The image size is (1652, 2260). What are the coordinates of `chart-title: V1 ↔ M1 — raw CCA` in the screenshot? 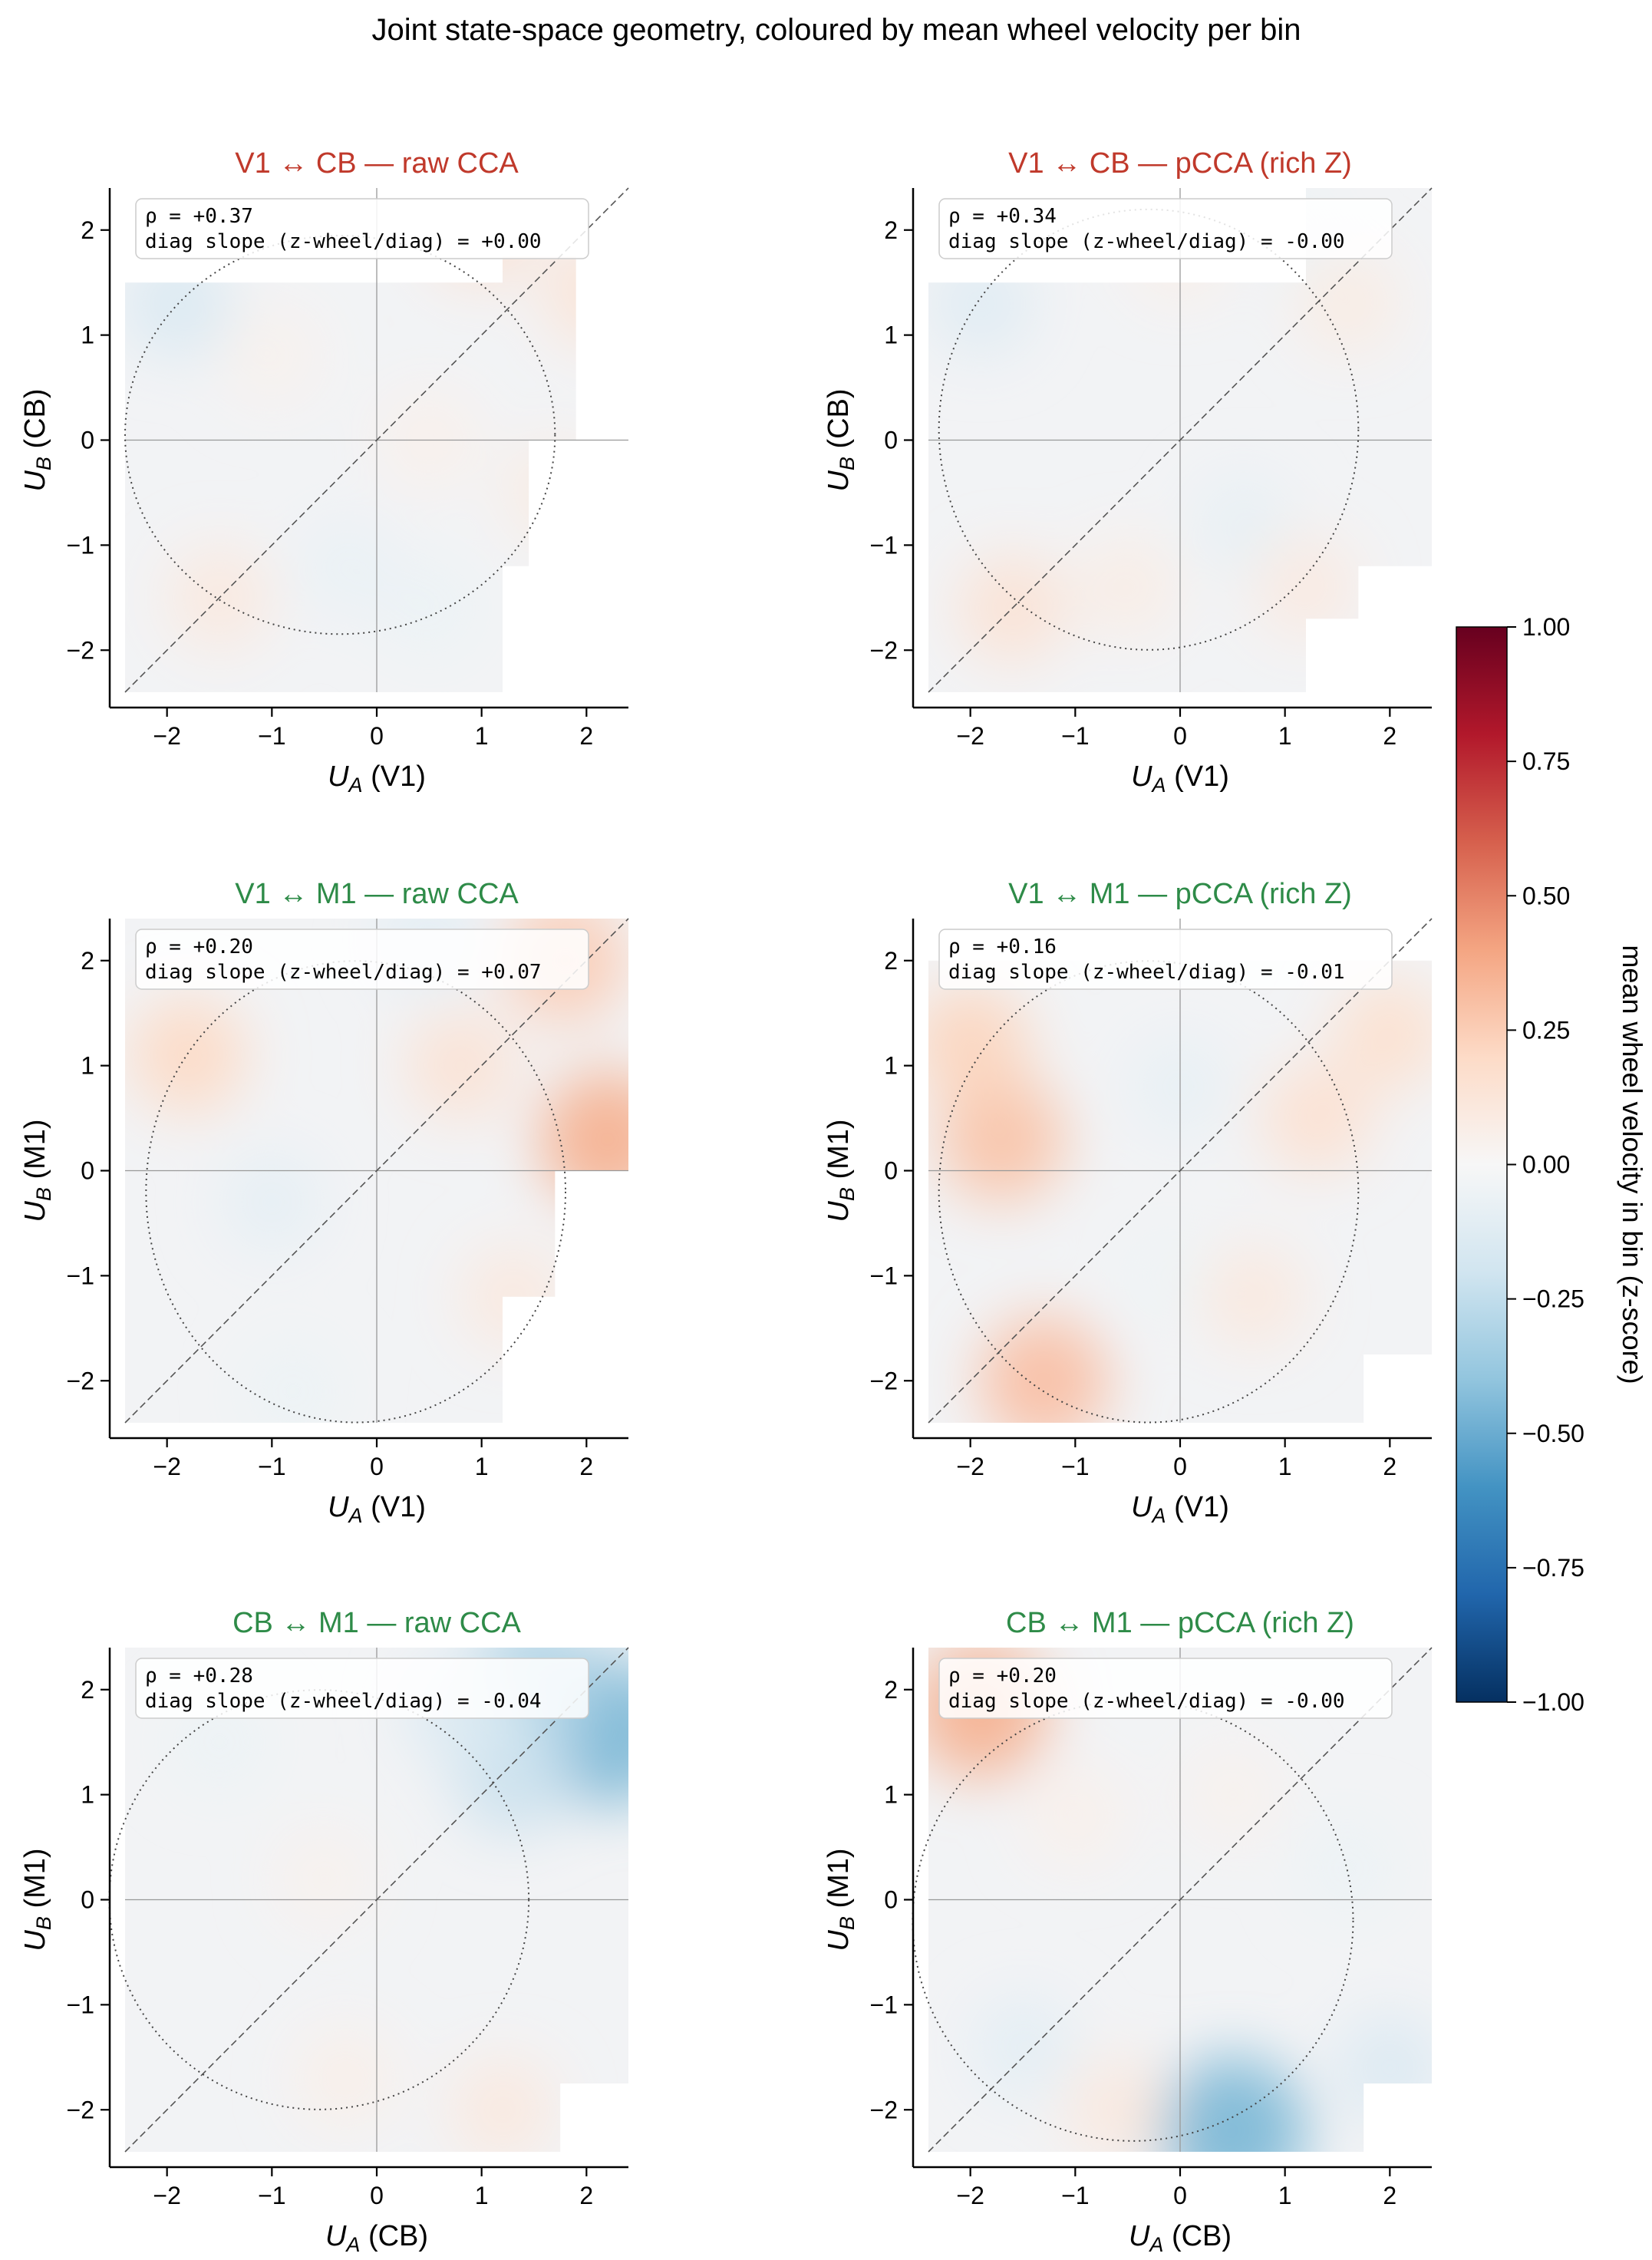 It's located at (377, 894).